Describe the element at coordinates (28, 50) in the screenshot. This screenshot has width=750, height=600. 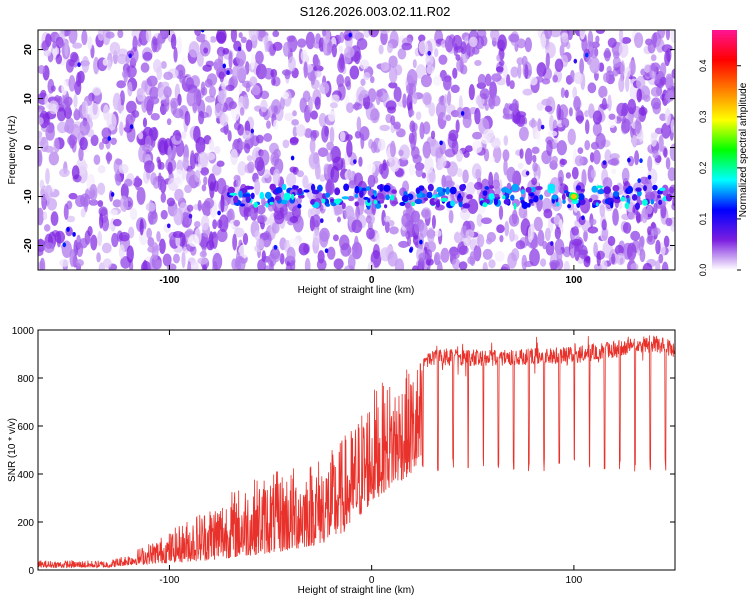
I see `y-tick-label: 20` at that location.